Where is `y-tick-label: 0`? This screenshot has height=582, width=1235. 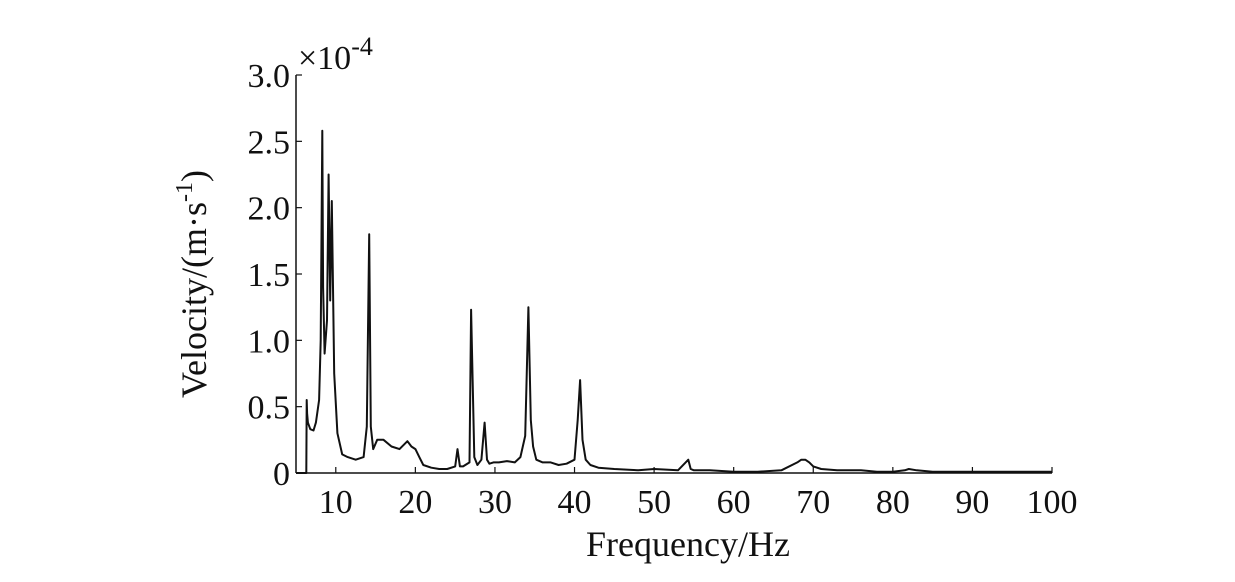
y-tick-label: 0 is located at coordinates (281, 474).